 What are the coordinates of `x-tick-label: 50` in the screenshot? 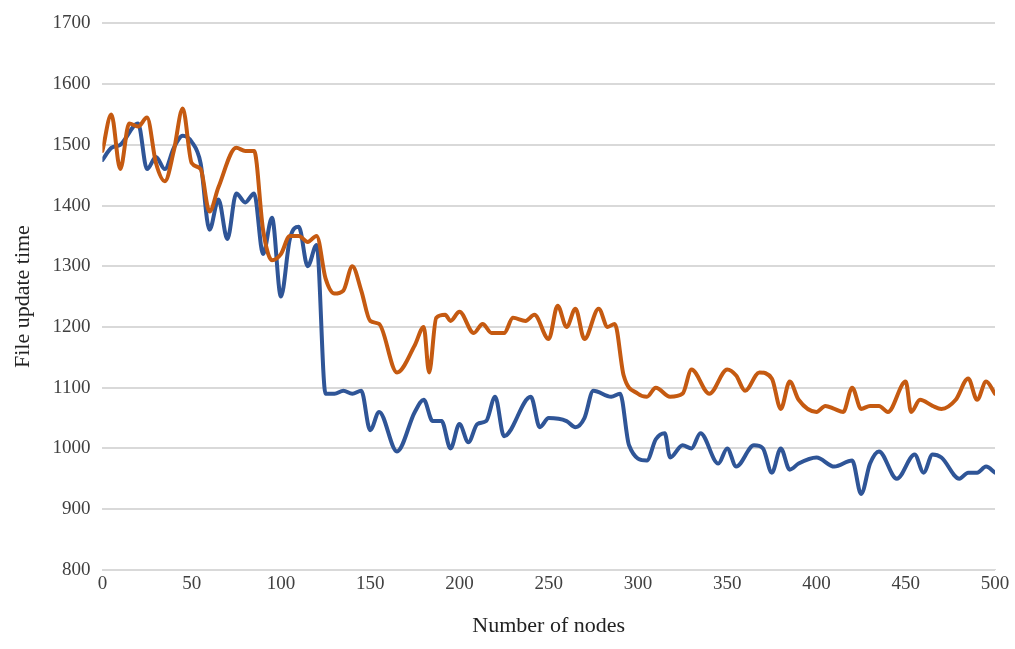 It's located at (192, 583).